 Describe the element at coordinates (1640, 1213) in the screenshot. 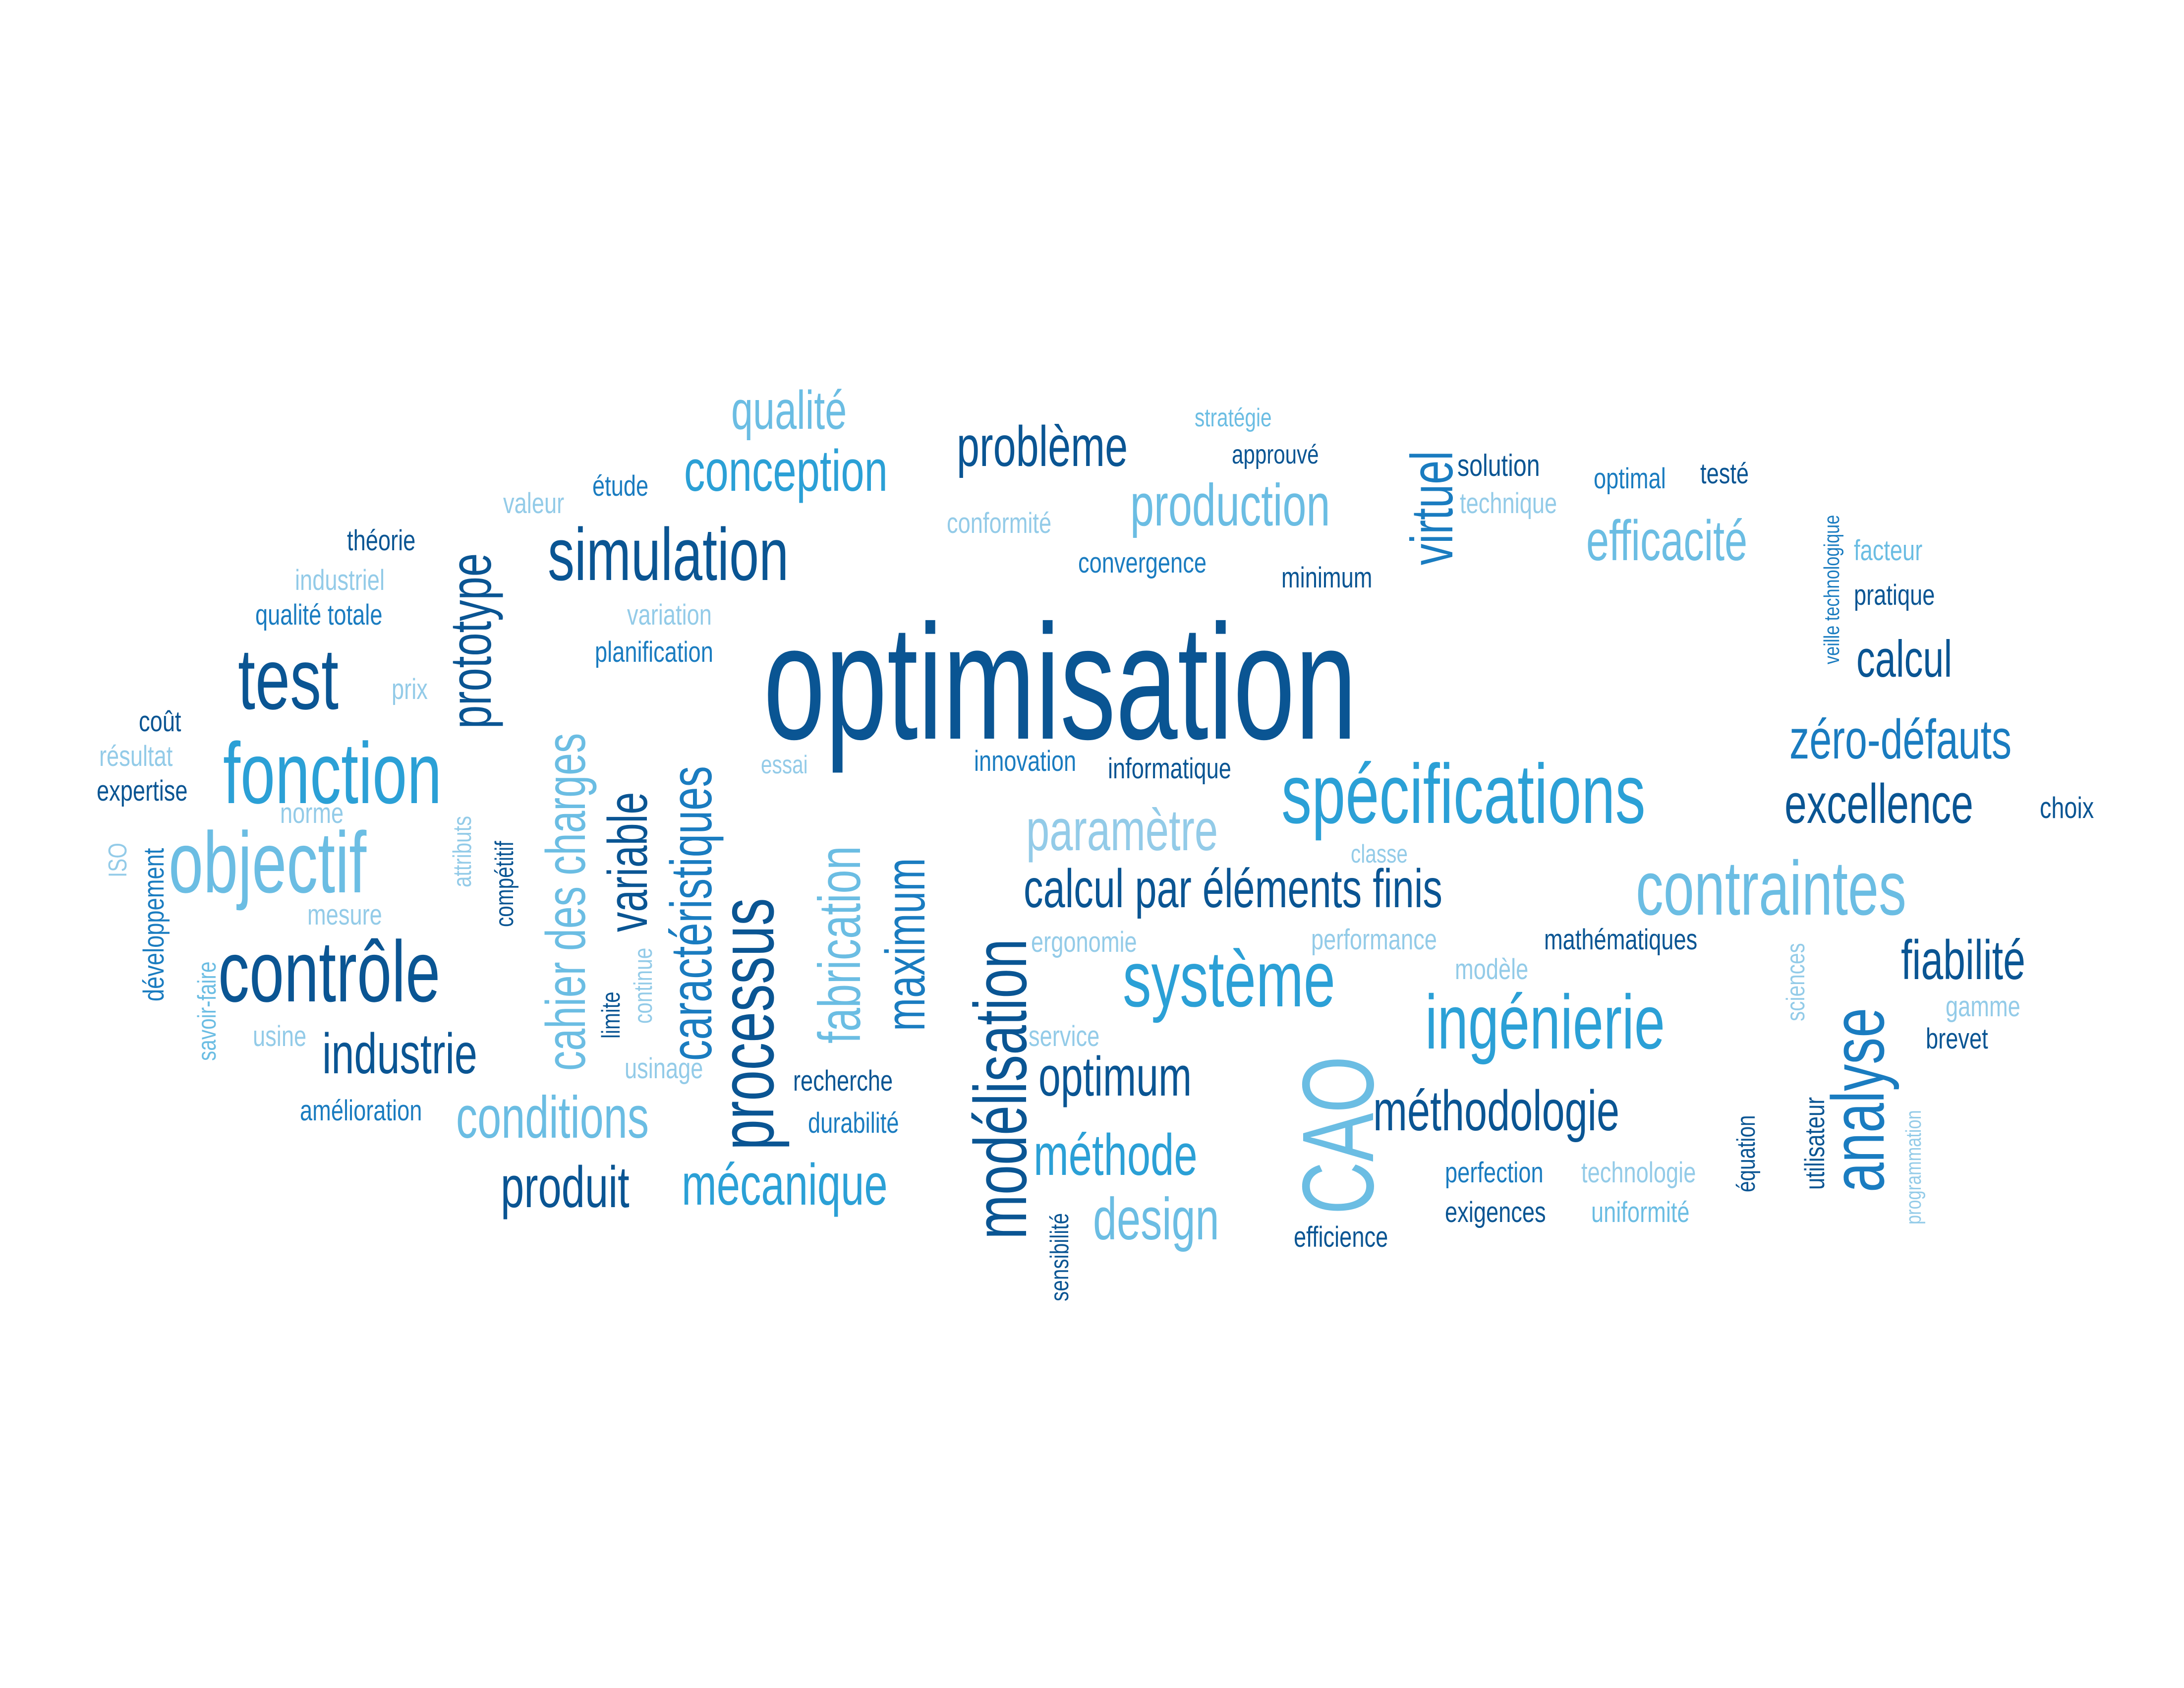

I see `word-uniformite: uniformité` at that location.